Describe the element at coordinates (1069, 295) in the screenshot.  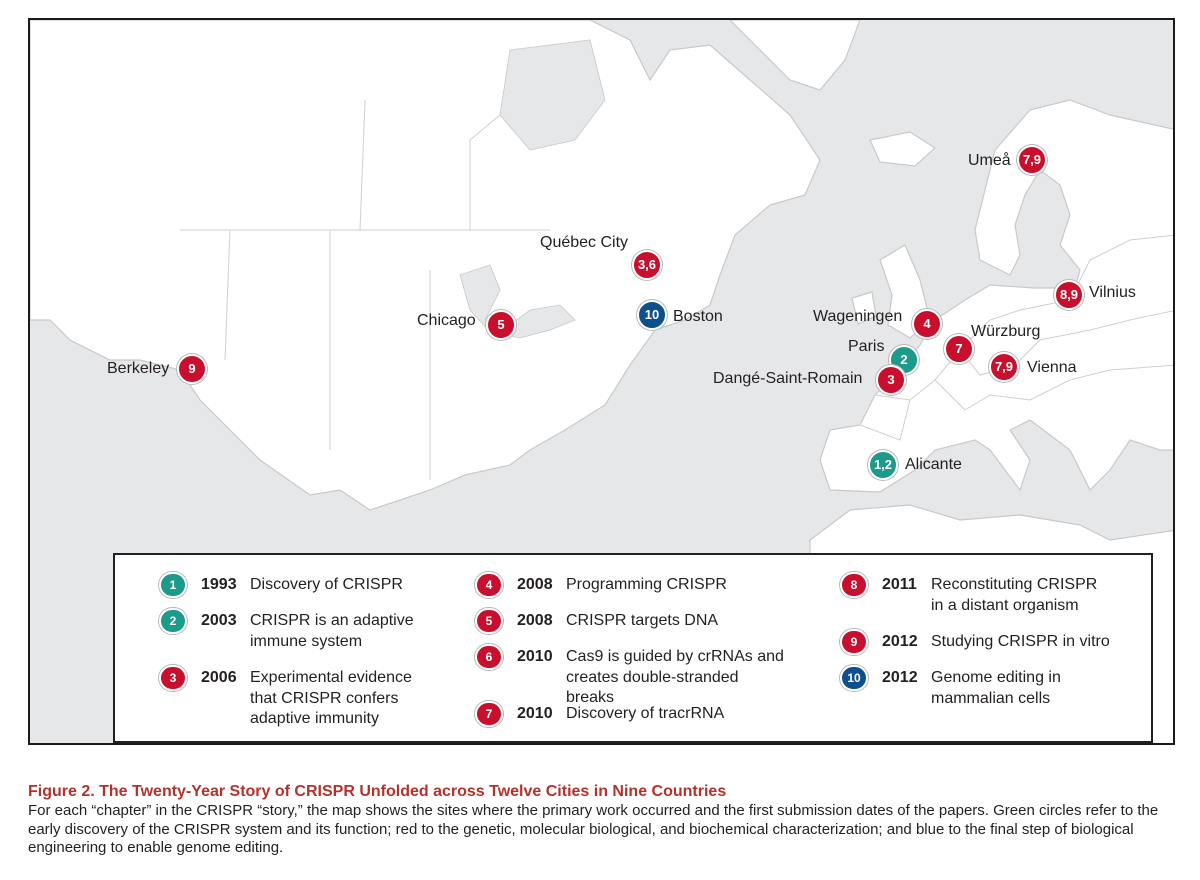
I see `map-marker-vilnius: 8,9` at that location.